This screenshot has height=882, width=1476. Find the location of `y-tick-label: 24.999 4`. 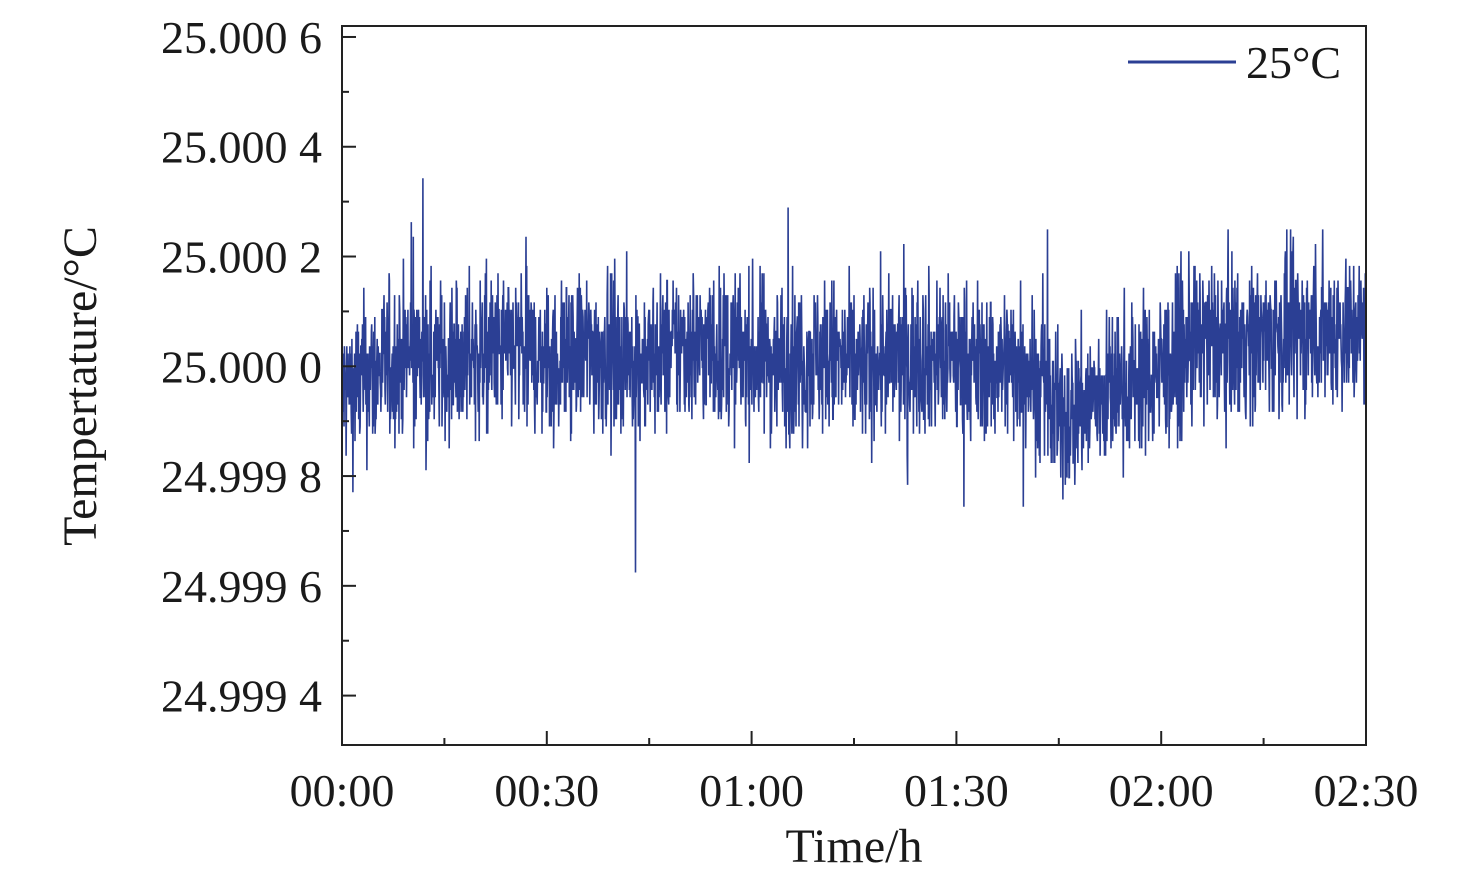

y-tick-label: 24.999 4 is located at coordinates (241, 696).